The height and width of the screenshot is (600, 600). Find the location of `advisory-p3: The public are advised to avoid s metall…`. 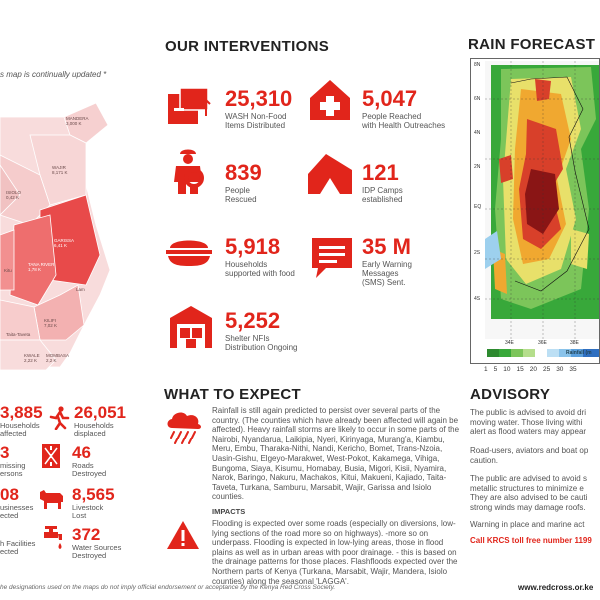

advisory-p3: The public are advised to avoid s metall… is located at coordinates (529, 493).